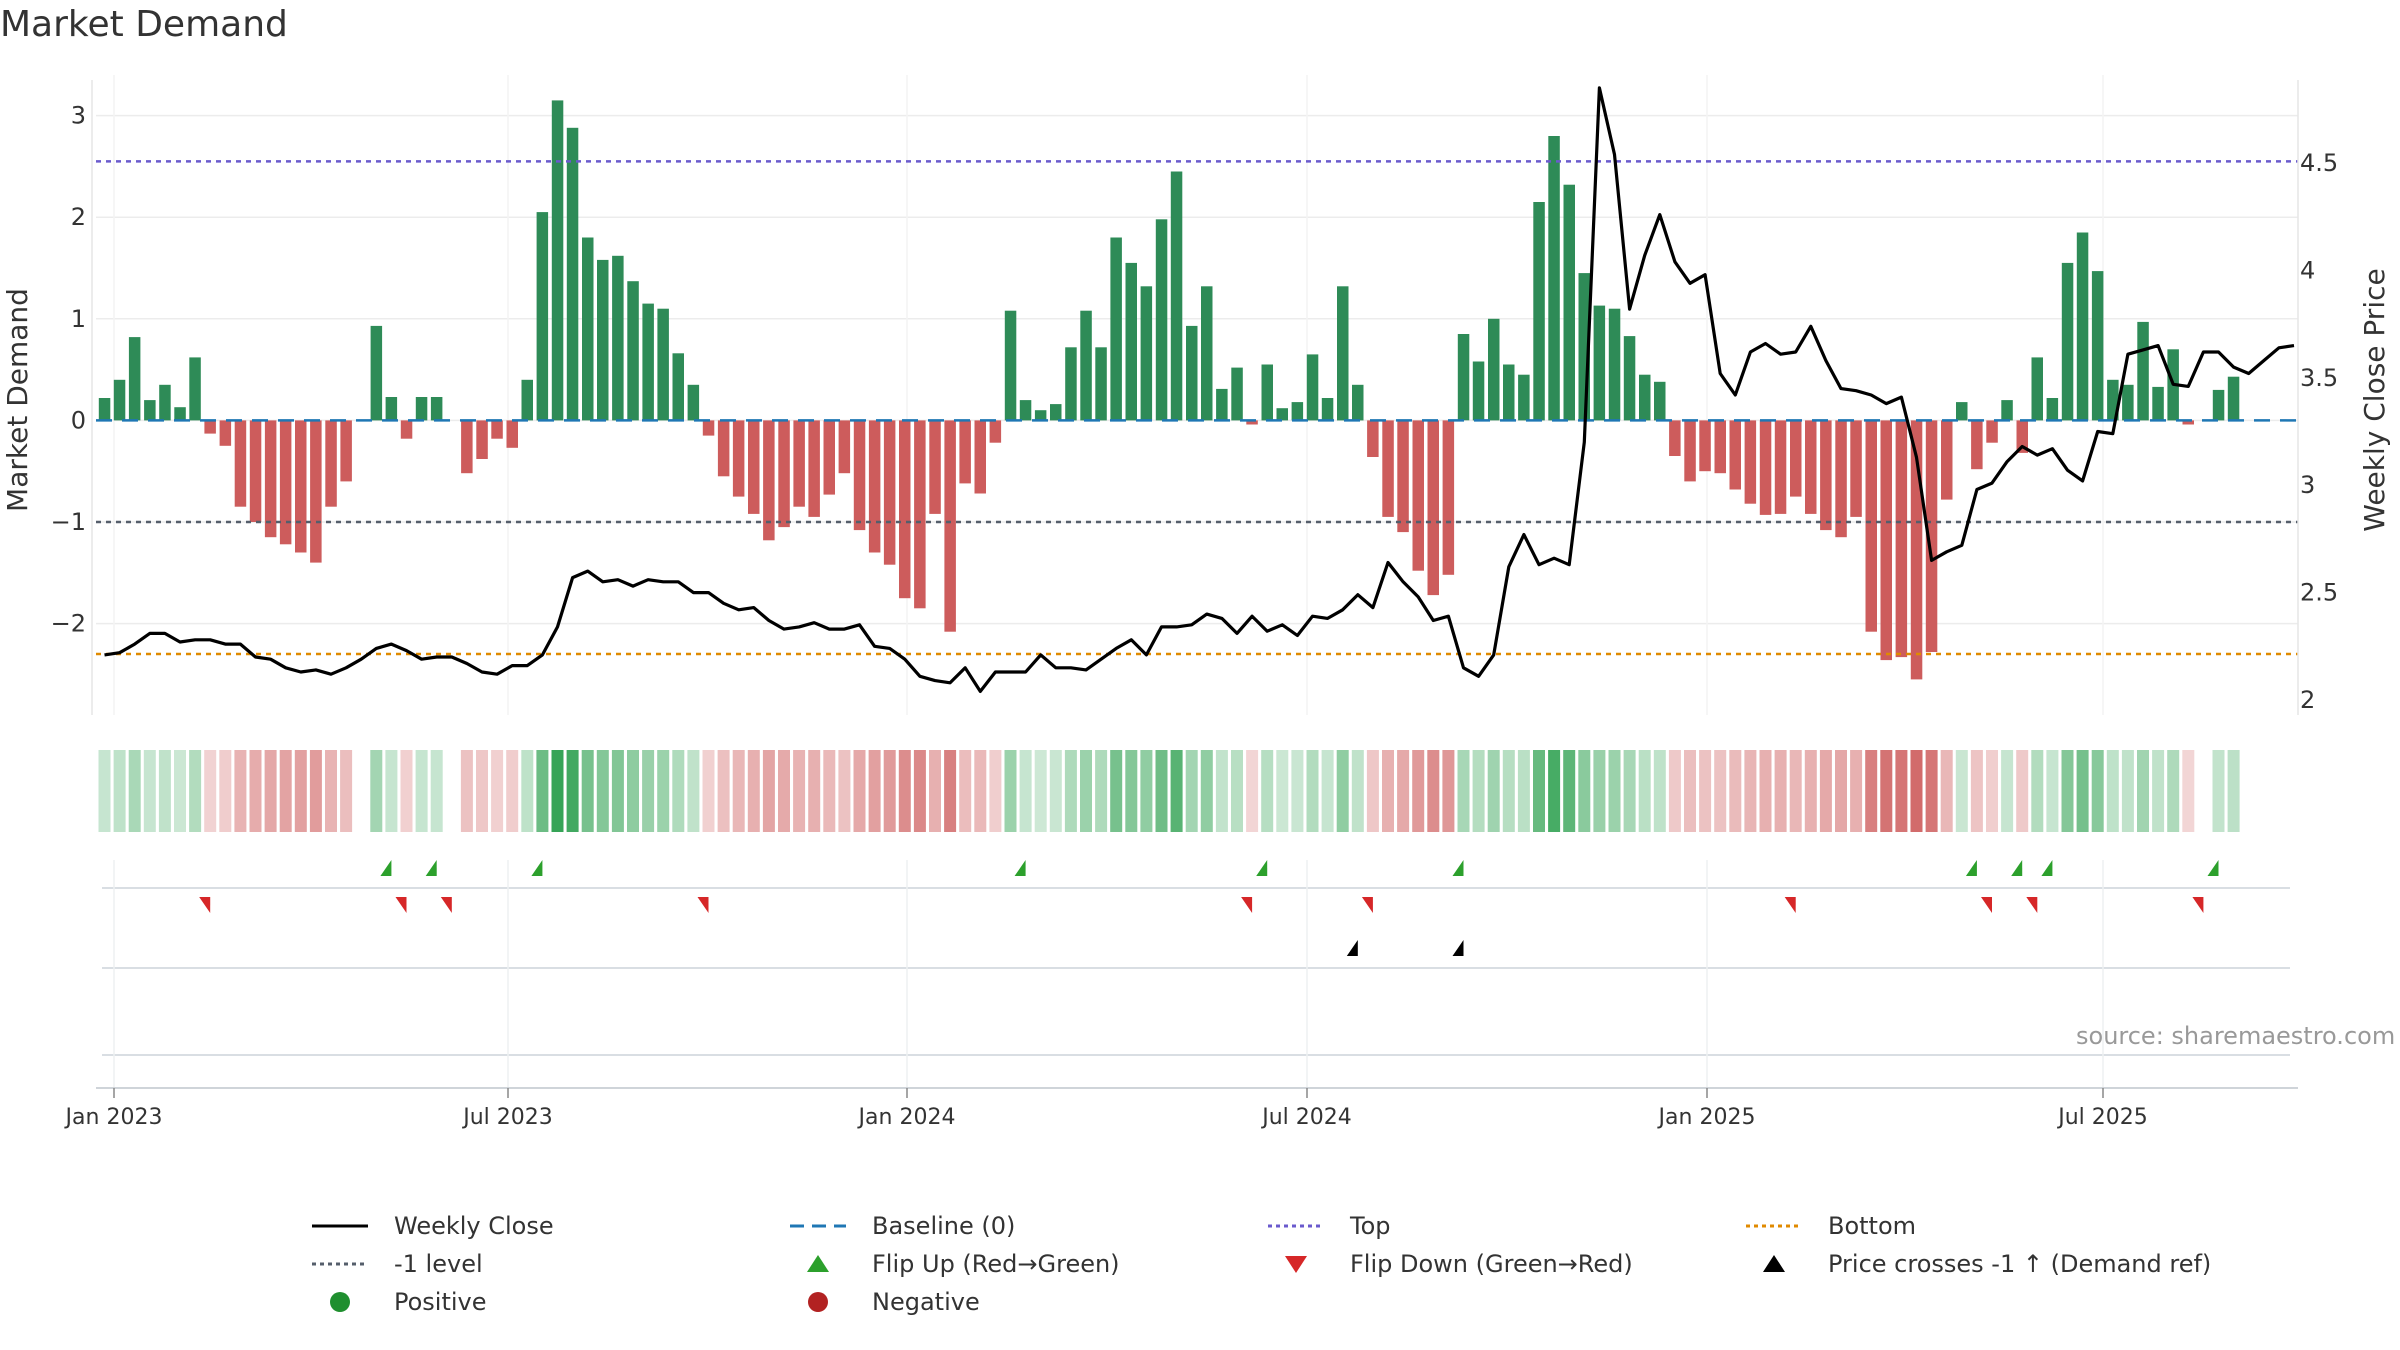  What do you see at coordinates (1169, 791) in the screenshot?
I see `heat-strip` at bounding box center [1169, 791].